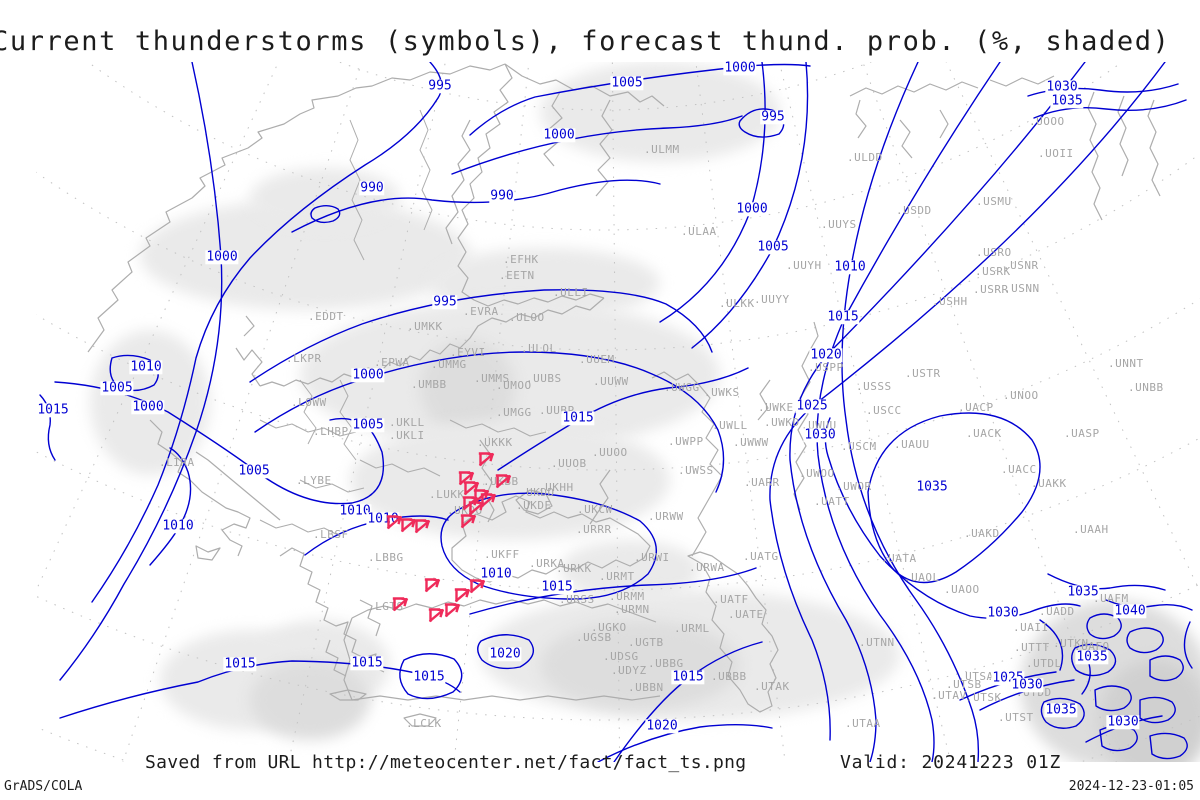 The height and width of the screenshot is (800, 1200). Describe the element at coordinates (539, 348) in the screenshot. I see `station-label-ulol: .ULOL` at that location.